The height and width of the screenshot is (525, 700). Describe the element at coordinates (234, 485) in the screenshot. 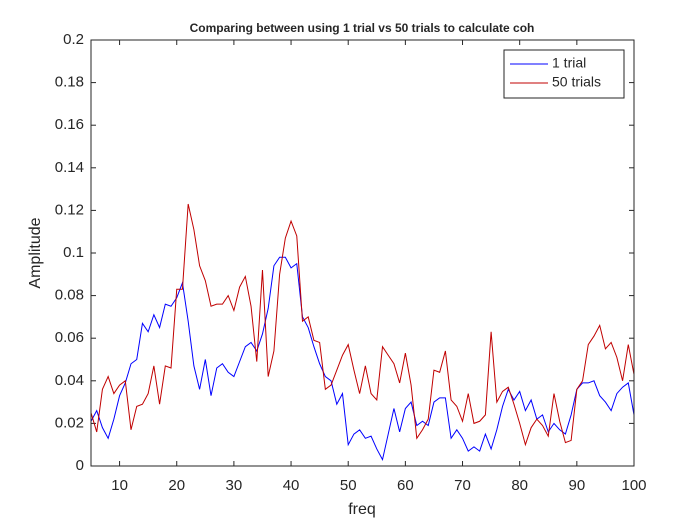

I see `x-tick-label: 30` at that location.